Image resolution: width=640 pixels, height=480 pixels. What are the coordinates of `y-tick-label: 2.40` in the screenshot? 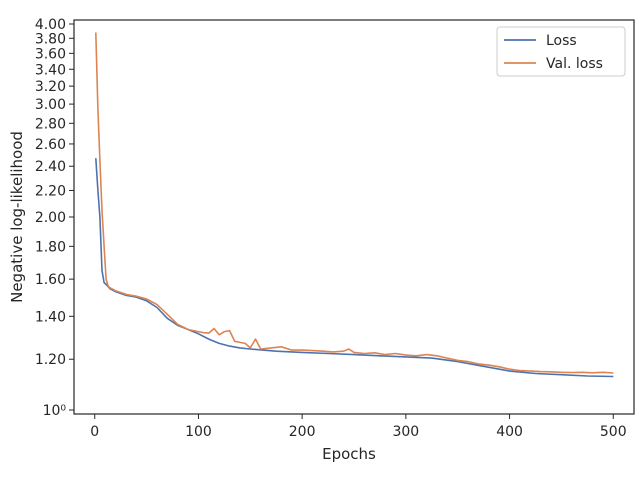 It's located at (50, 167).